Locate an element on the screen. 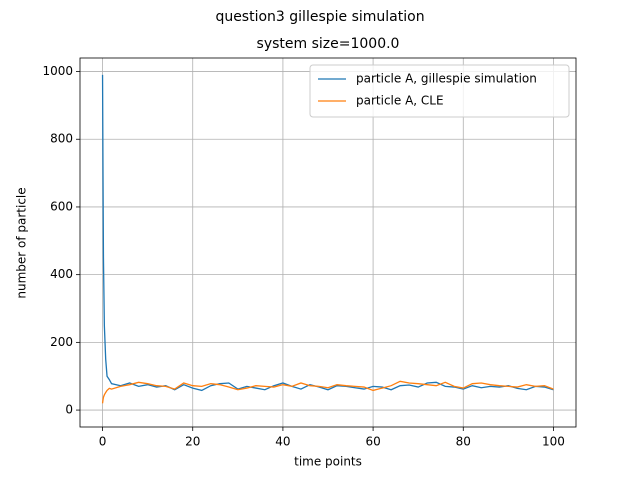  x-tick-label: 80 is located at coordinates (463, 442).